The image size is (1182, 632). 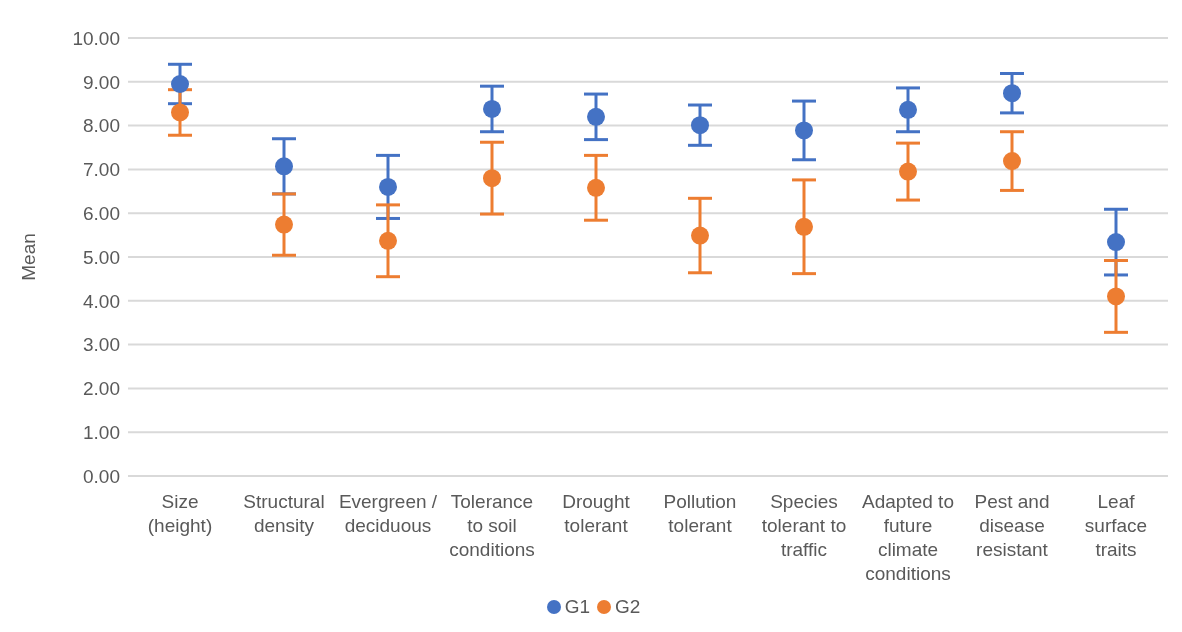 What do you see at coordinates (101, 213) in the screenshot?
I see `y-tick-label: 6.00` at bounding box center [101, 213].